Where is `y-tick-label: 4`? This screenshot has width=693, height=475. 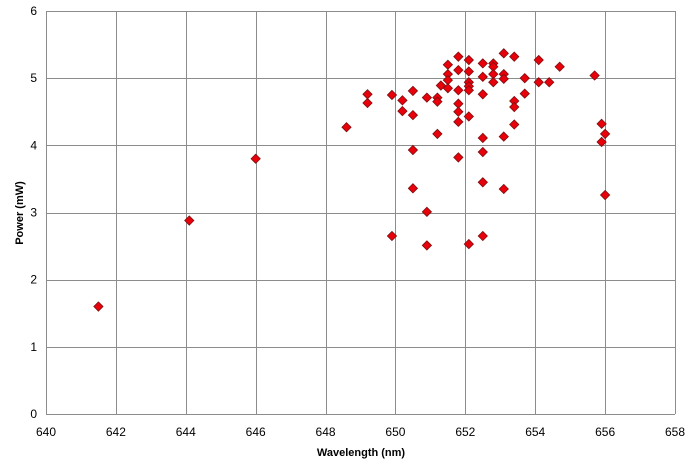 y-tick-label: 4 is located at coordinates (33, 145).